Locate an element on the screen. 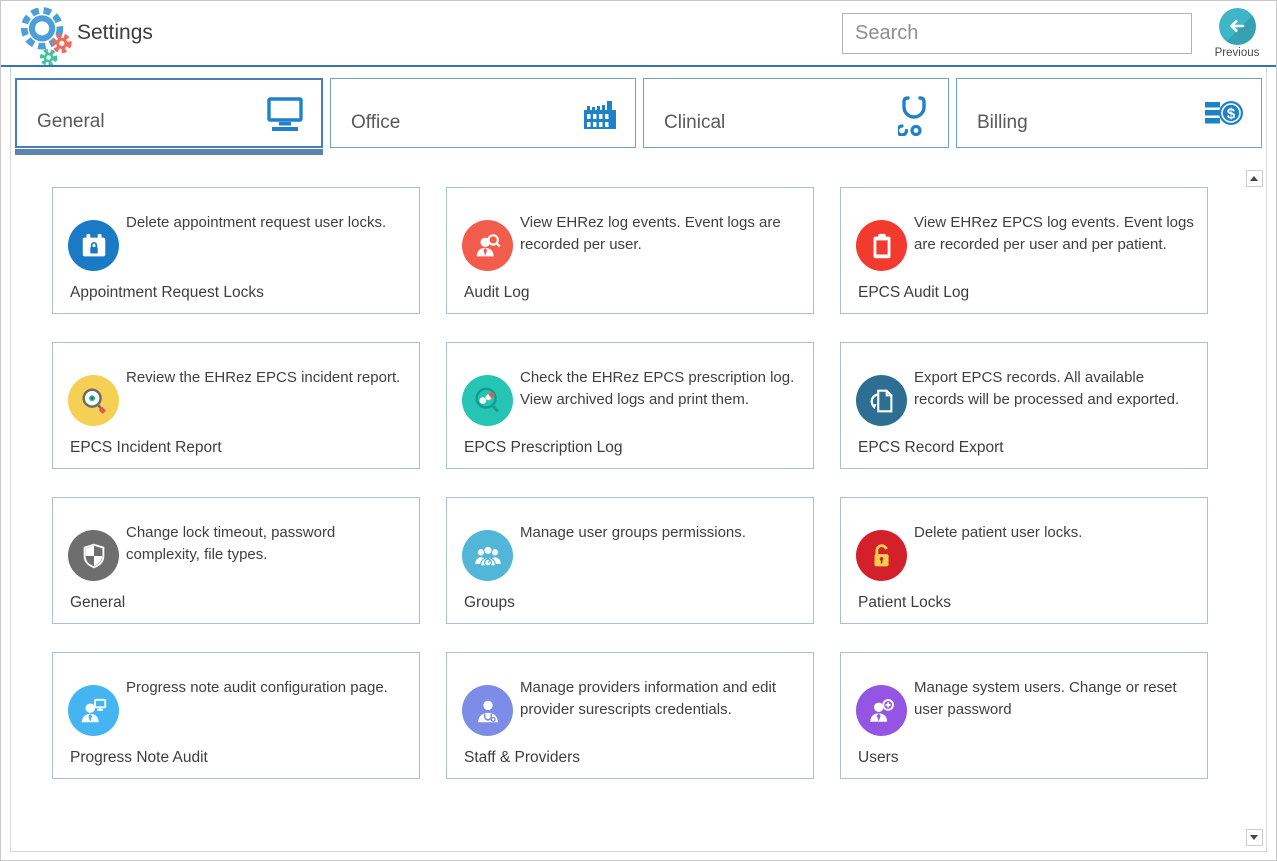 Image resolution: width=1277 pixels, height=861 pixels. header: Settings Previous is located at coordinates (638, 33).